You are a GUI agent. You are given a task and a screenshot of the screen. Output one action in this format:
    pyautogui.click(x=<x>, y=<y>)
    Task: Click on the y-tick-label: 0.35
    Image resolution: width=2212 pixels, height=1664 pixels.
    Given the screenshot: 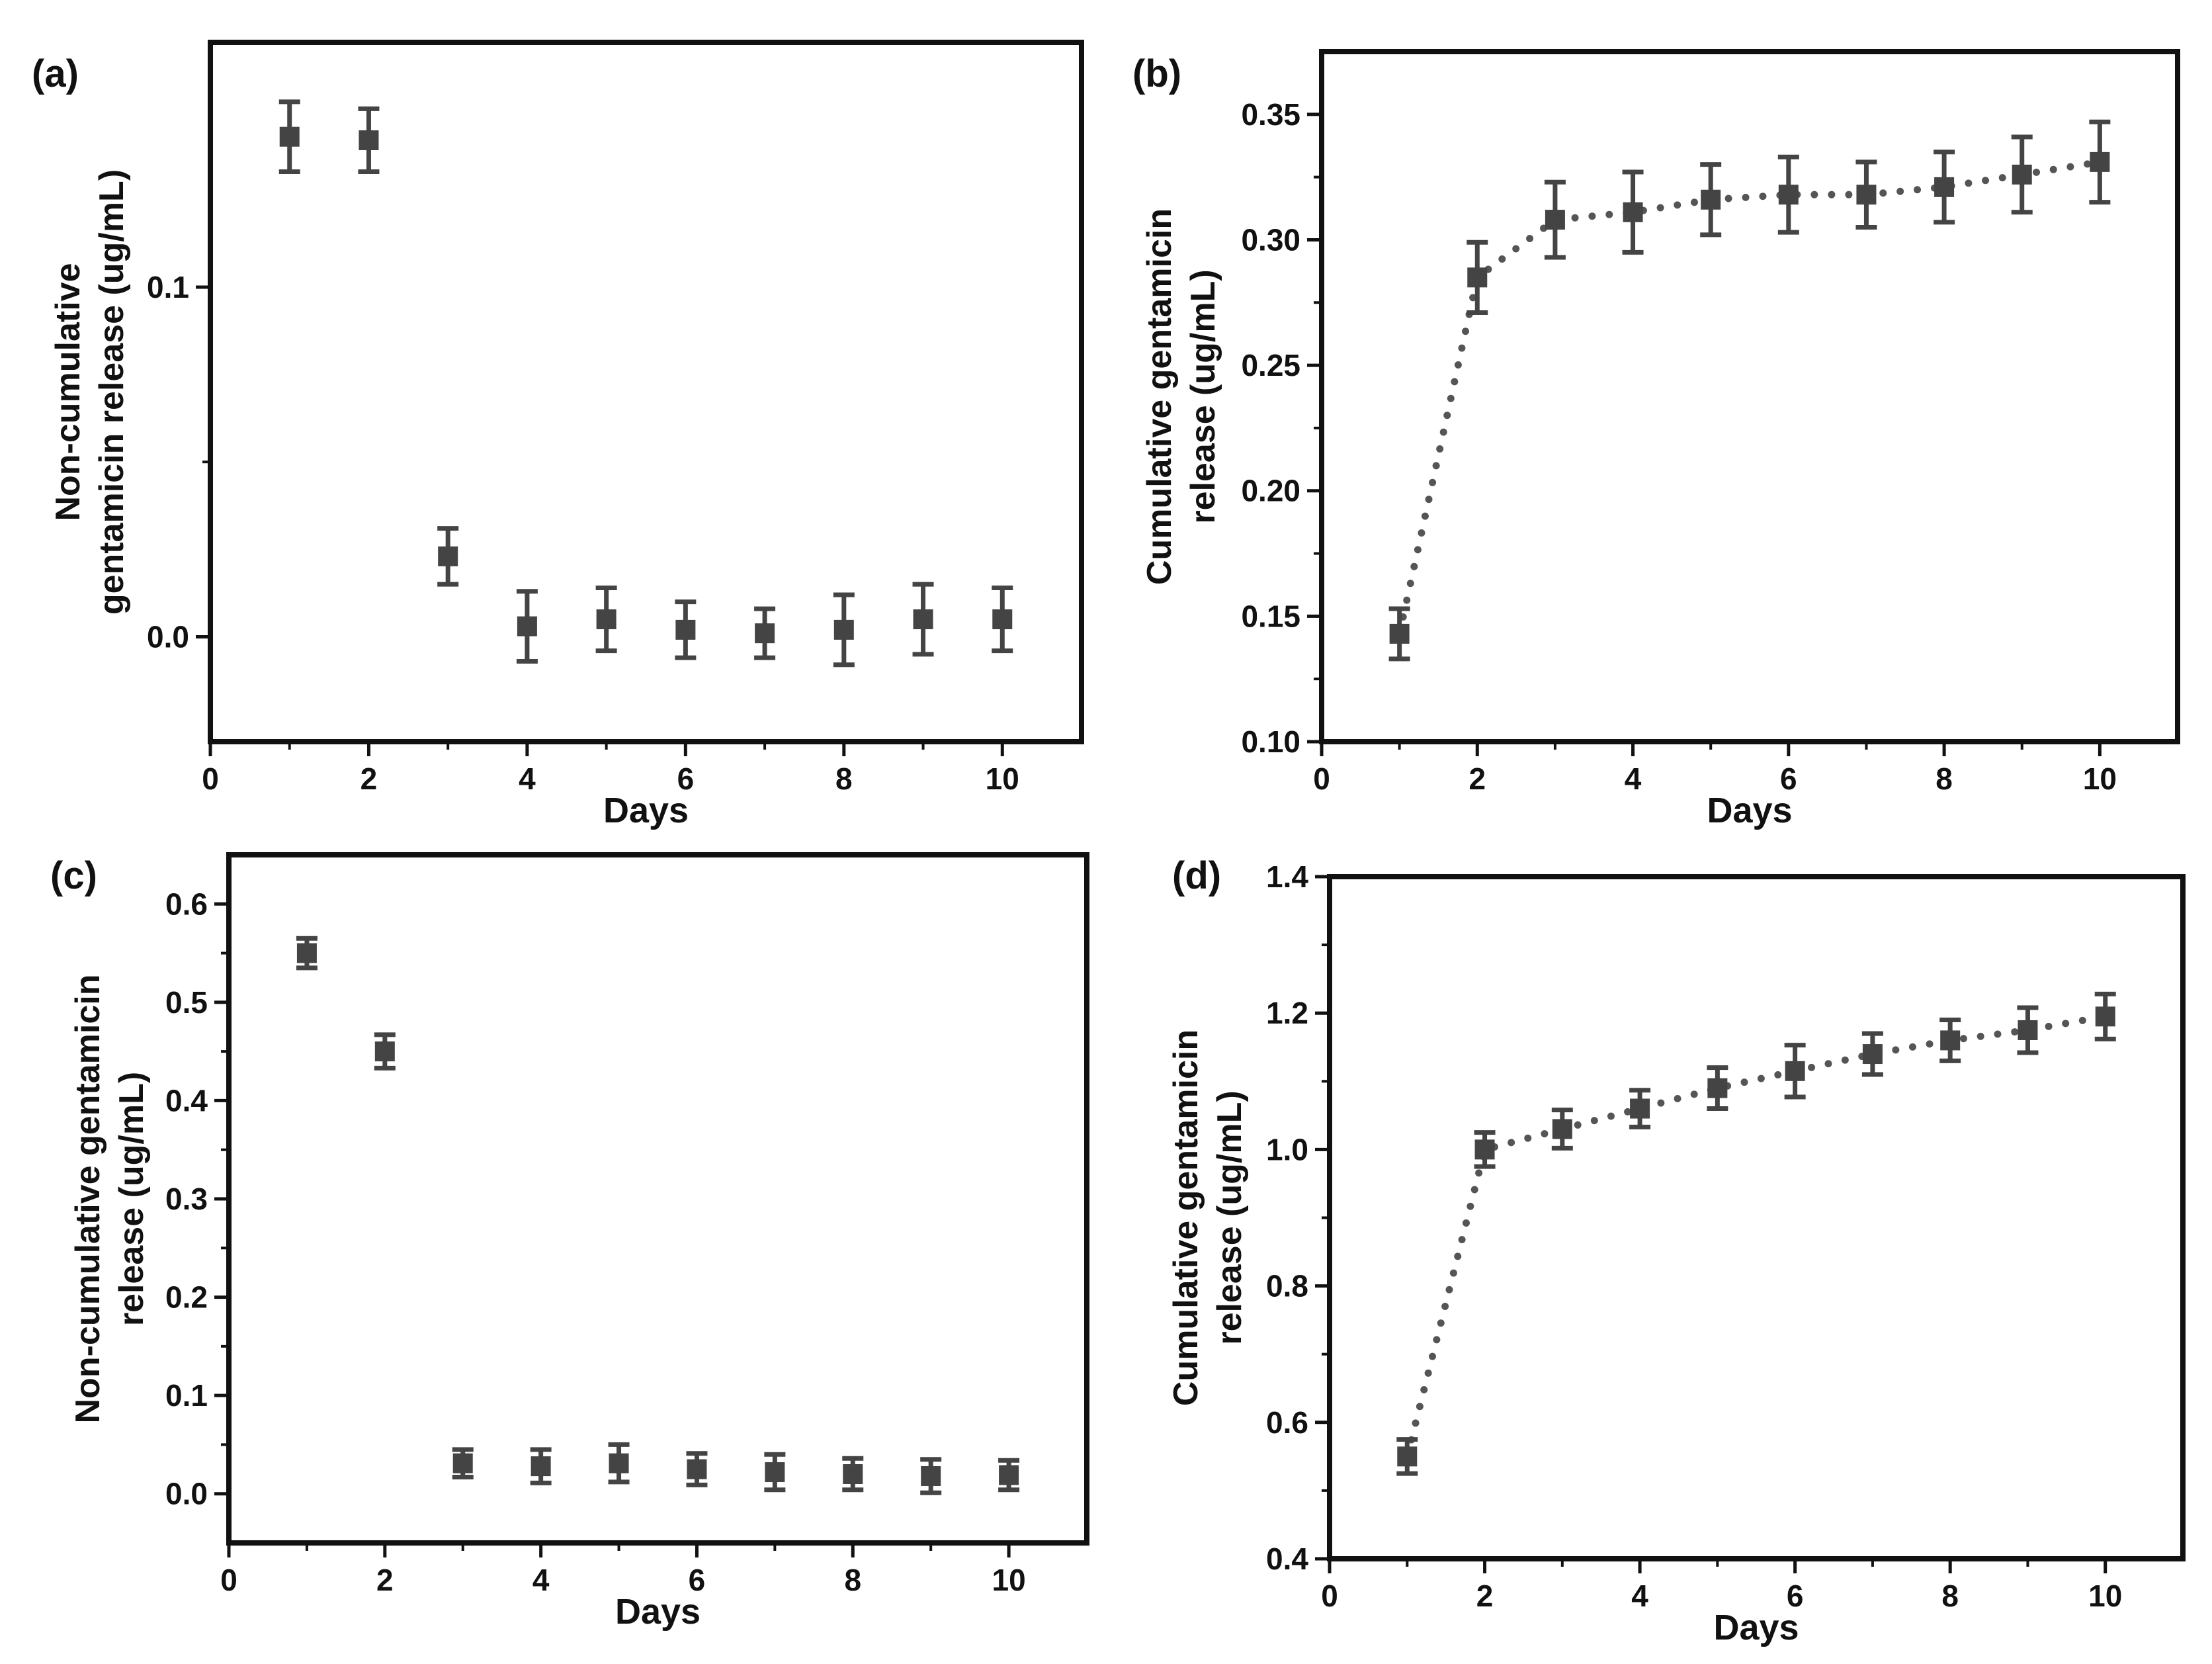 What is the action you would take?
    pyautogui.click(x=1270, y=114)
    